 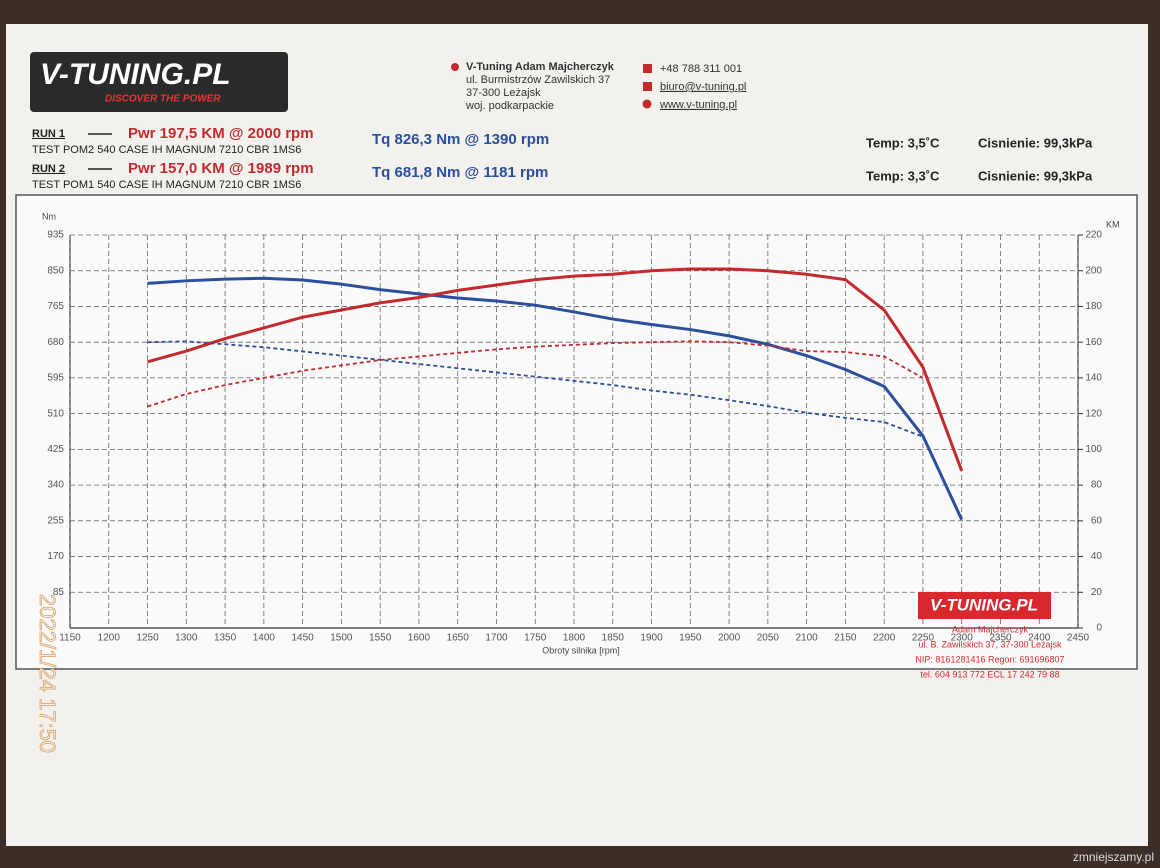 I want to click on stamp-line: NIP: 8161281416 Regon: 691696807, so click(x=989, y=659).